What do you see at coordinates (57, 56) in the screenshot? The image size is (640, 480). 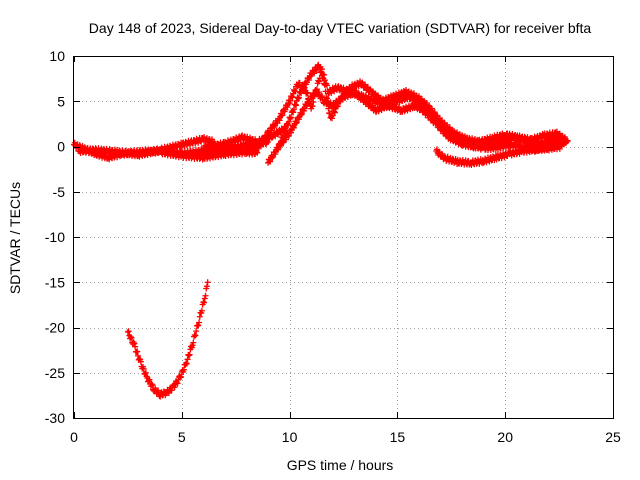 I see `y-tick-label: 10` at bounding box center [57, 56].